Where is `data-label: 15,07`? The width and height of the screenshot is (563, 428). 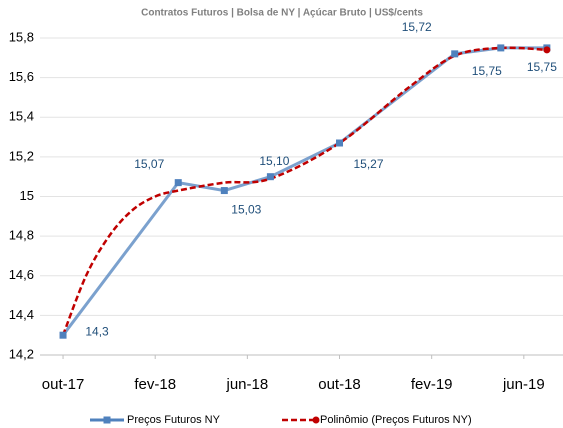
data-label: 15,07 is located at coordinates (149, 164).